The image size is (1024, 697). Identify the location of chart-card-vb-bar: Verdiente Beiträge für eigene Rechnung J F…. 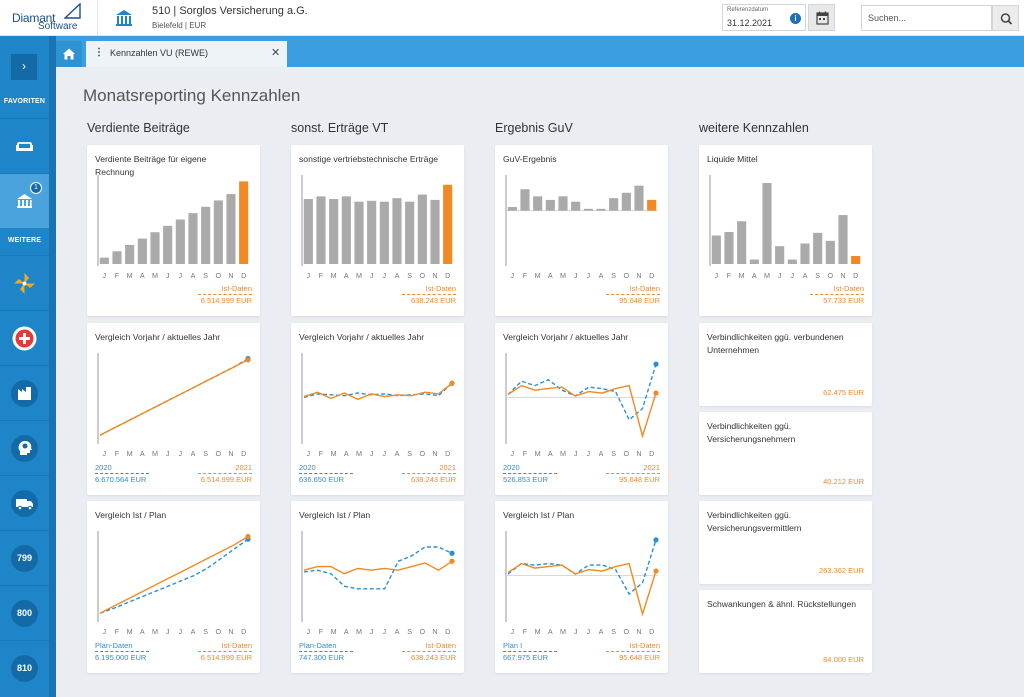
(173, 230).